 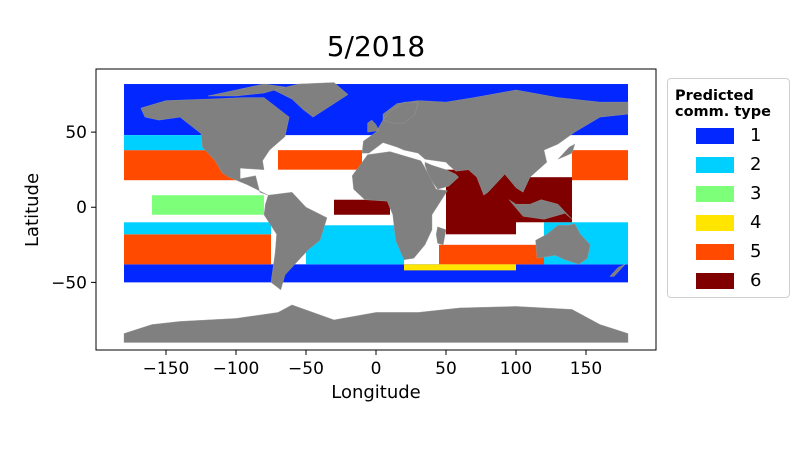 What do you see at coordinates (446, 369) in the screenshot?
I see `x-tick-label: 50` at bounding box center [446, 369].